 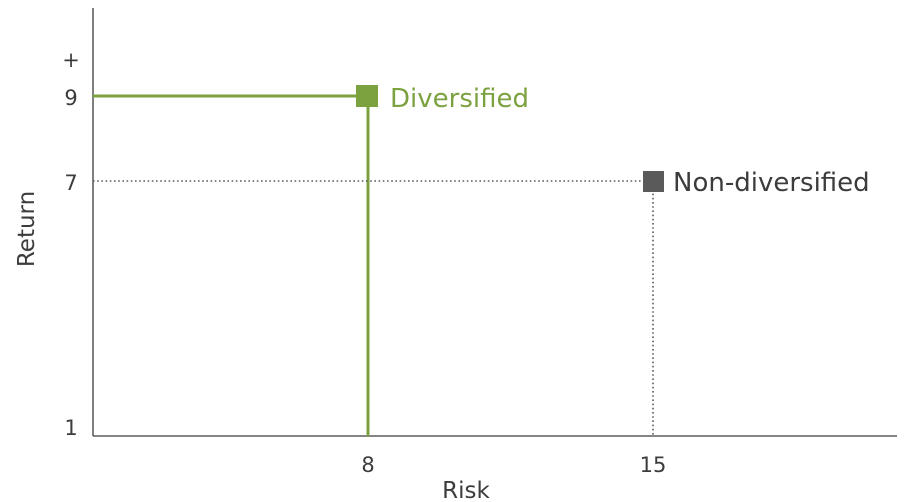 I want to click on non-diversified-point-marker, so click(x=653, y=181).